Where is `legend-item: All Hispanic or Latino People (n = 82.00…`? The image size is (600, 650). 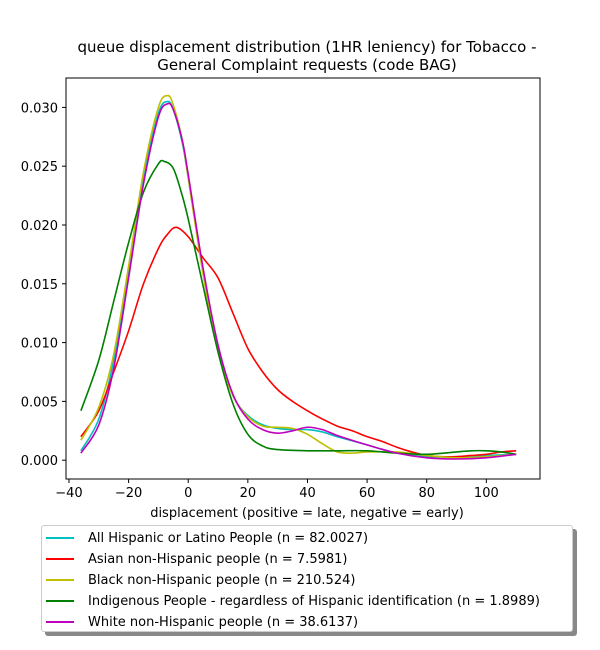 legend-item: All Hispanic or Latino People (n = 82.00… is located at coordinates (205, 538).